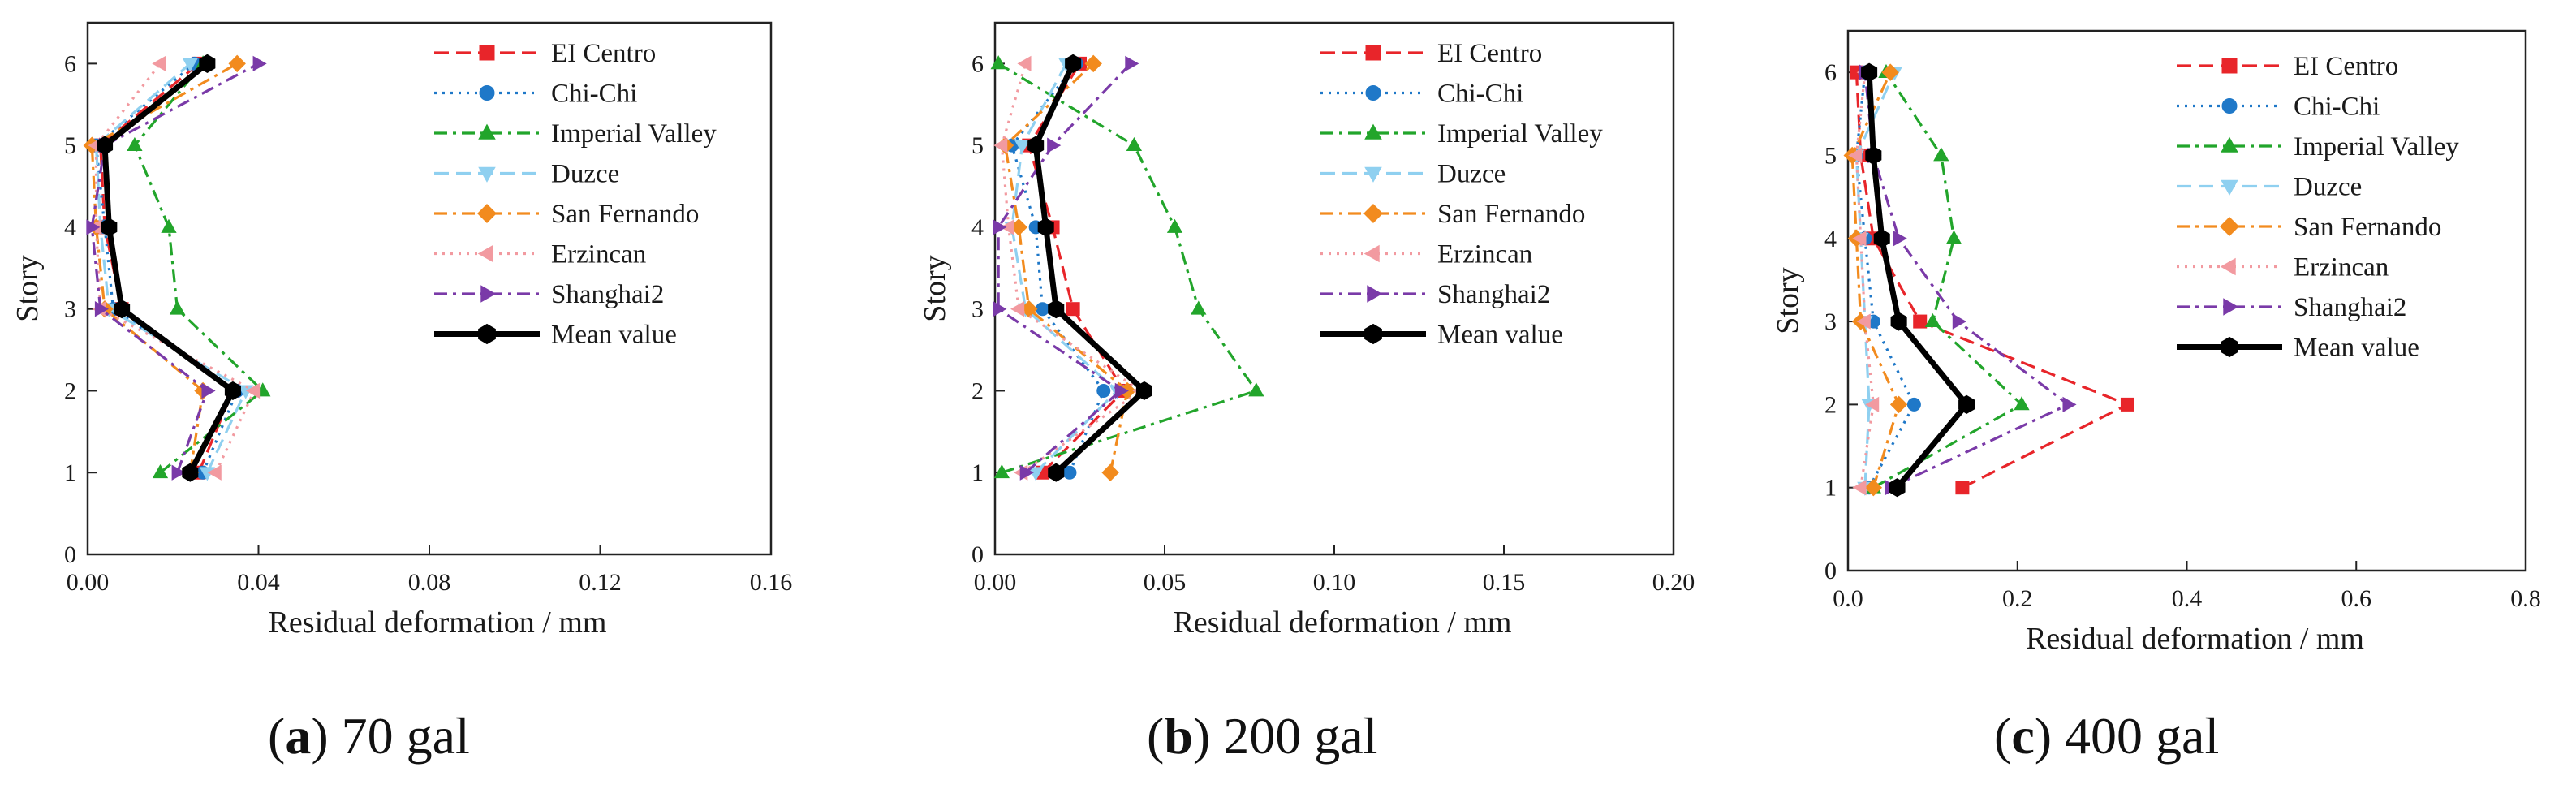 Image resolution: width=2576 pixels, height=806 pixels. Describe the element at coordinates (89, 582) in the screenshot. I see `x-tick-label: 0.00` at that location.